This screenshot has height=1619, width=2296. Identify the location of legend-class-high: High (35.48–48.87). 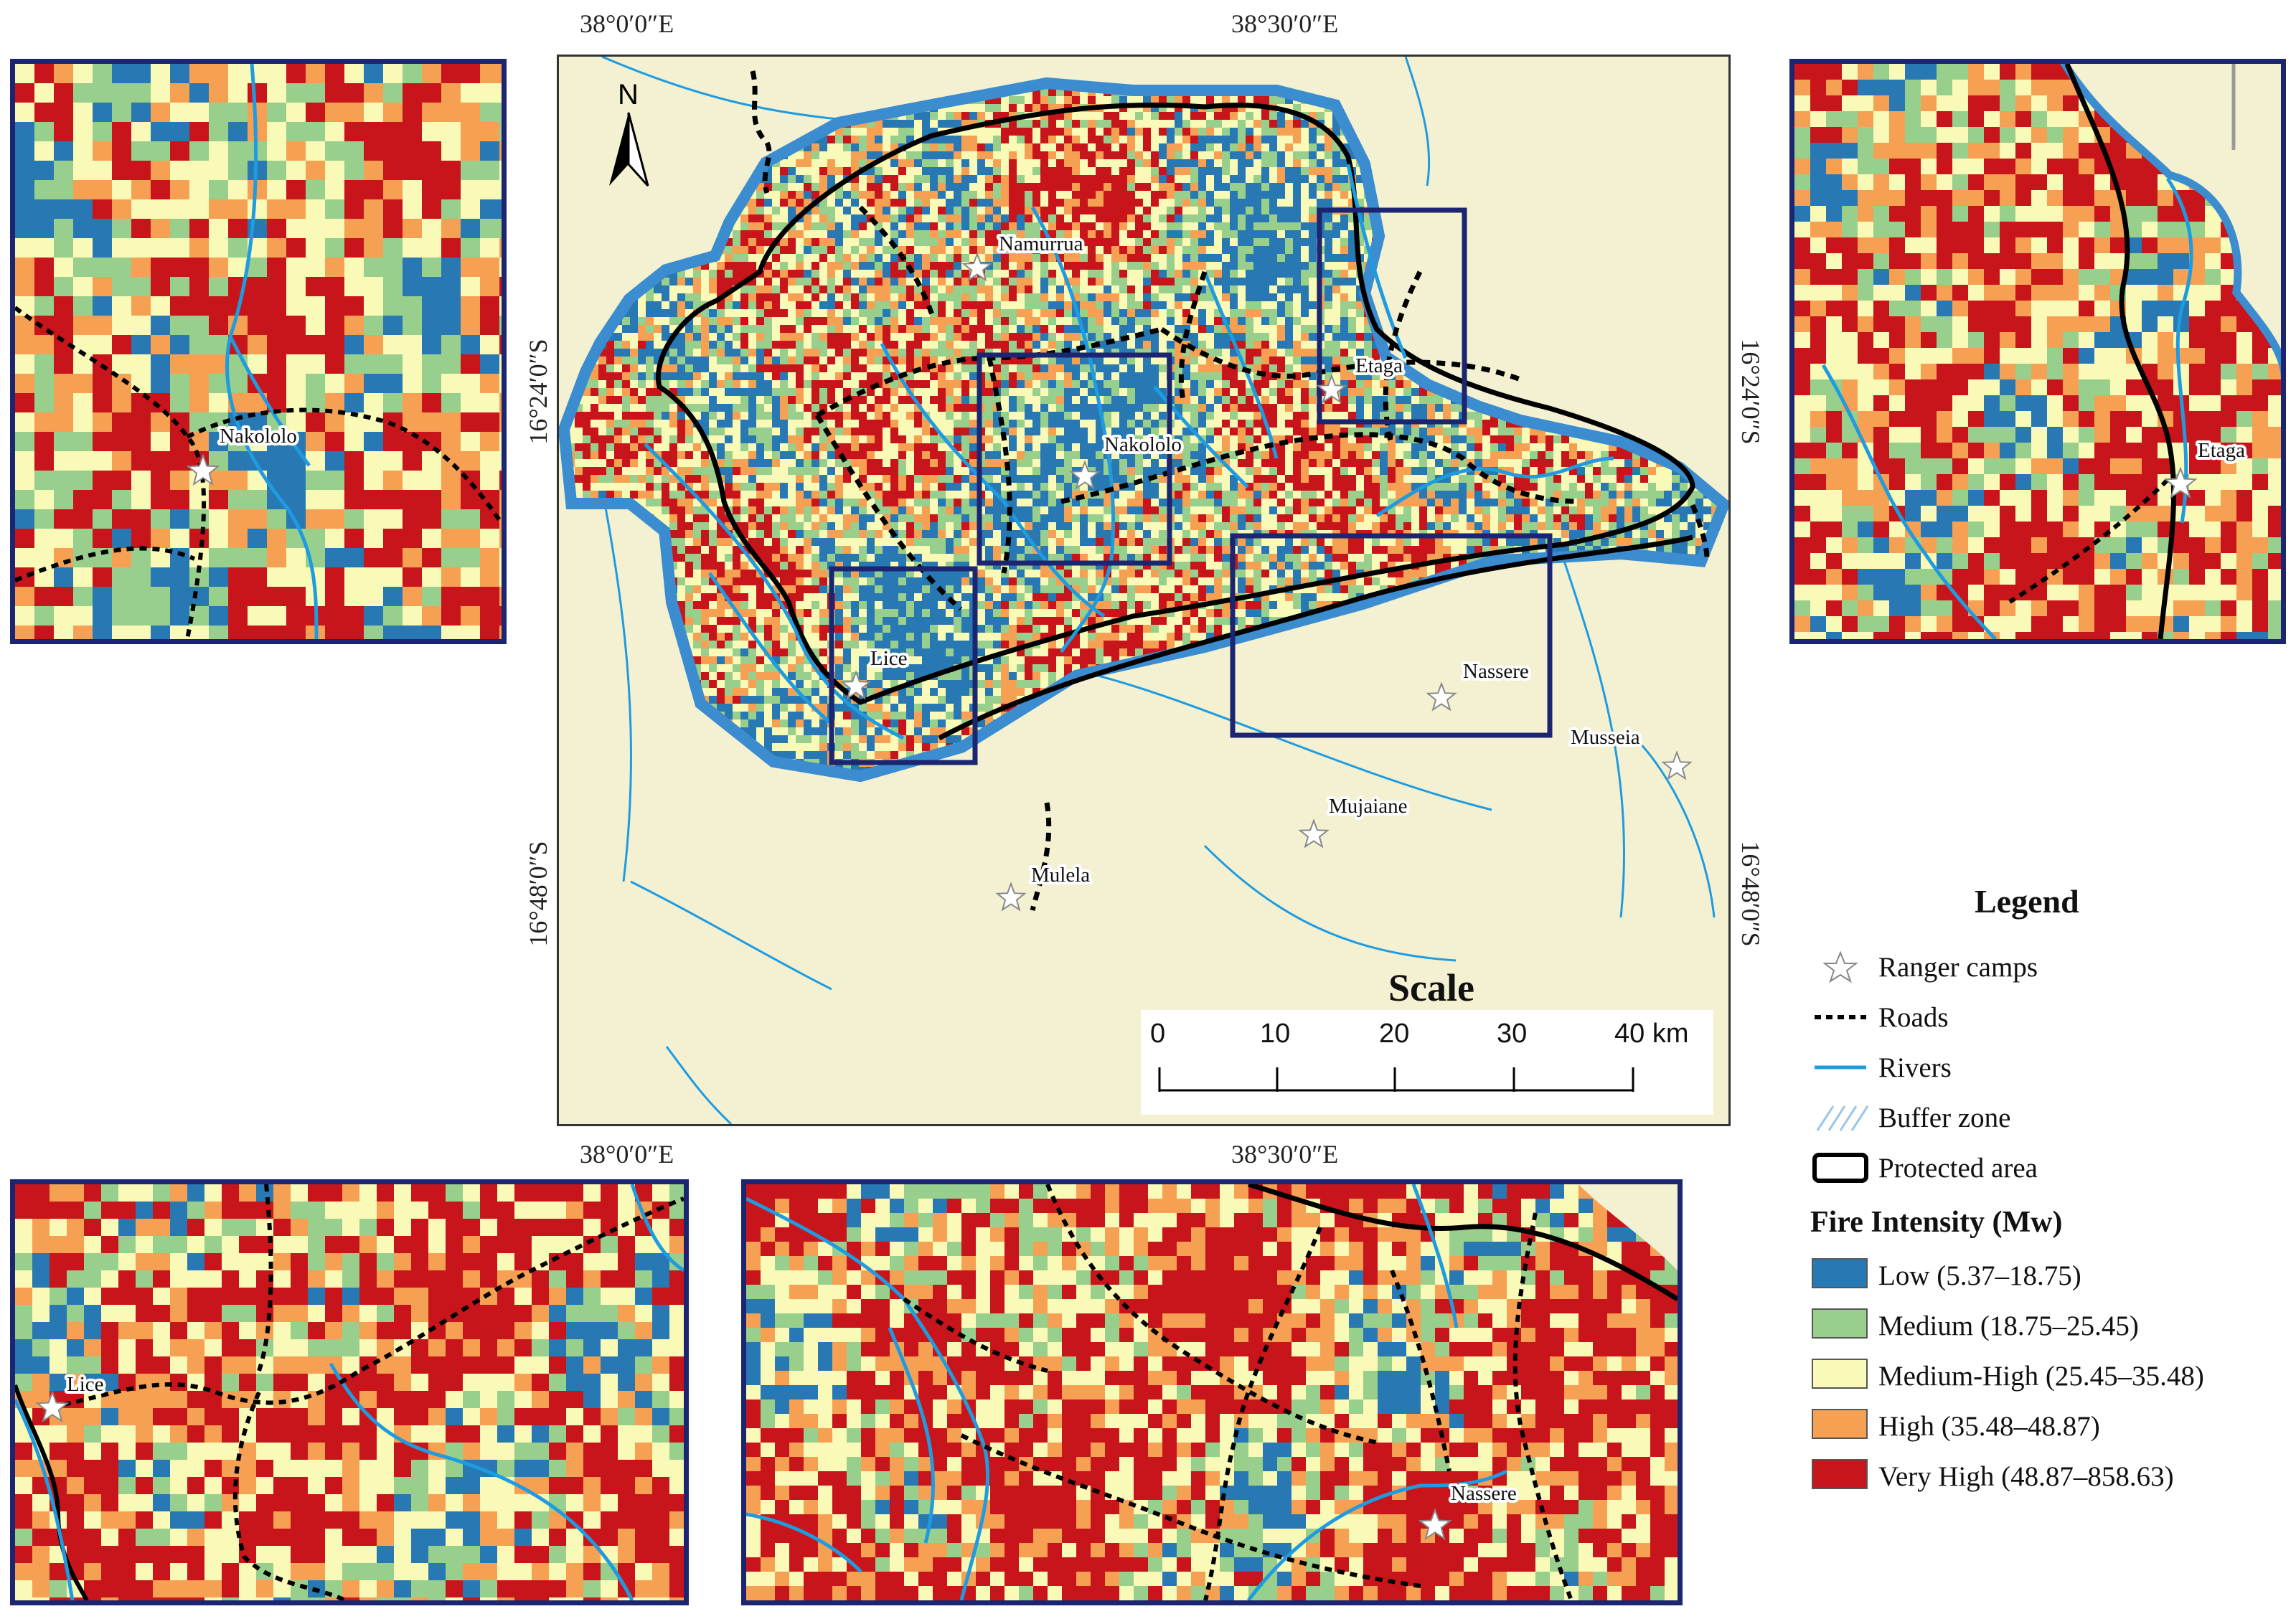
(2041, 1426).